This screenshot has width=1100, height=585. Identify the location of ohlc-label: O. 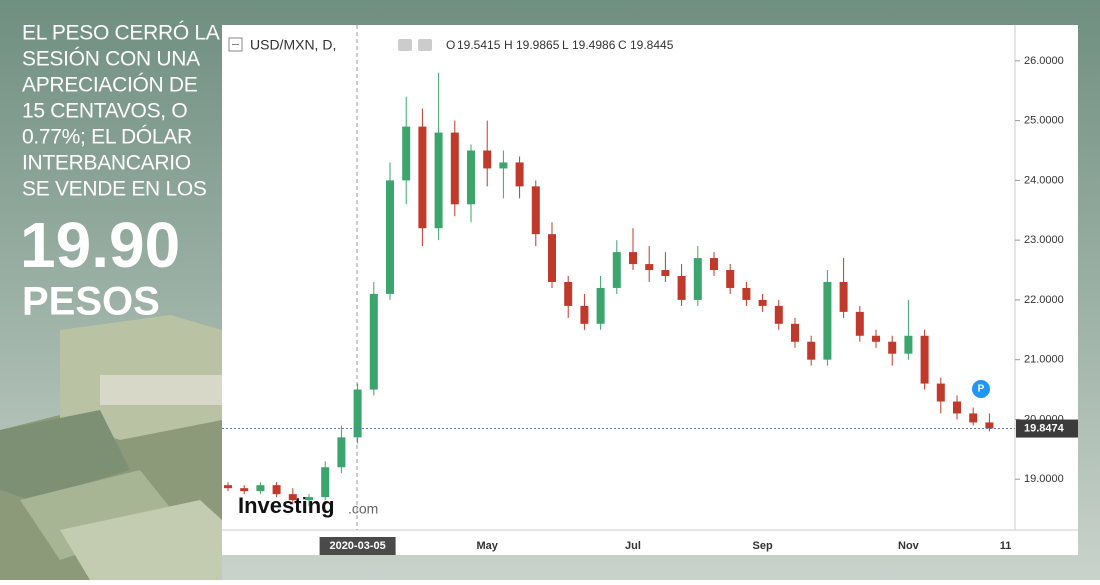
(450, 45).